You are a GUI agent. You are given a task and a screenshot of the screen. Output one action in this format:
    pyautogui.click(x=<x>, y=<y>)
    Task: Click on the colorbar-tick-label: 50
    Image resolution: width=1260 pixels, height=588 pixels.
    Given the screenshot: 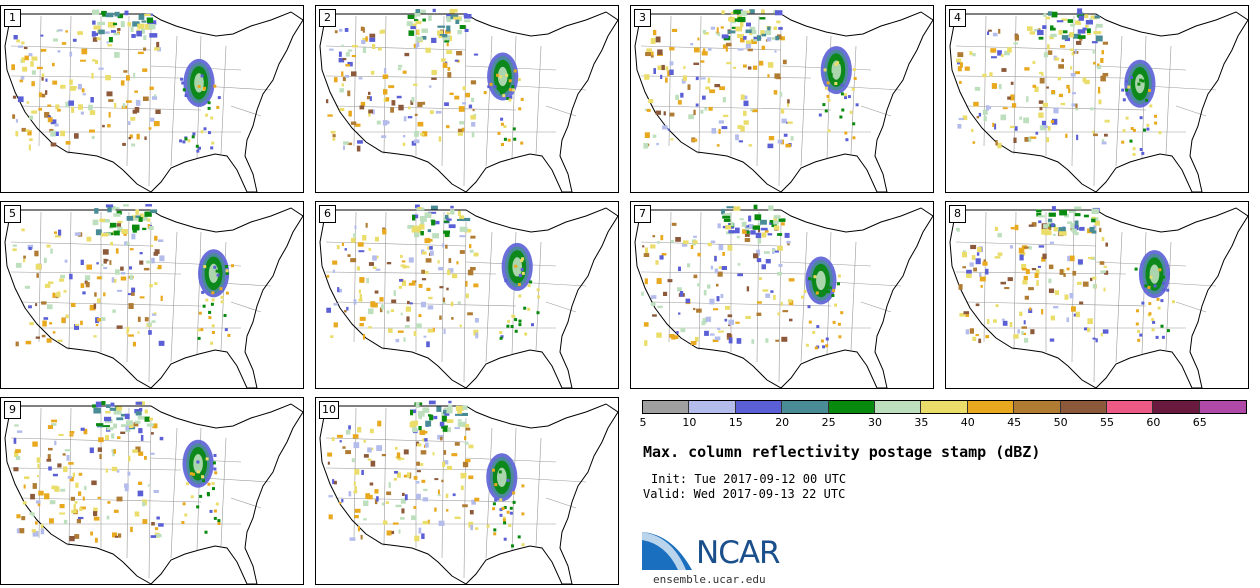 What is the action you would take?
    pyautogui.click(x=1060, y=422)
    